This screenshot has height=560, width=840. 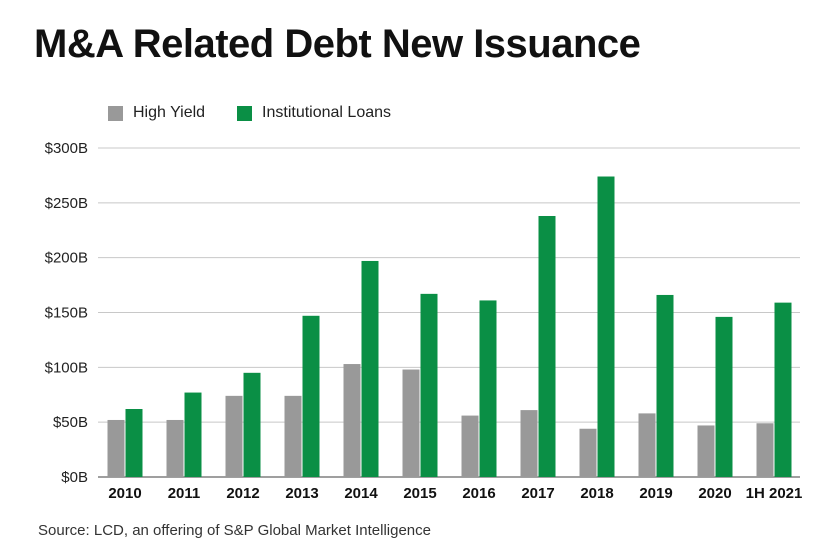 I want to click on x-tick-label: 2010, so click(x=124, y=493).